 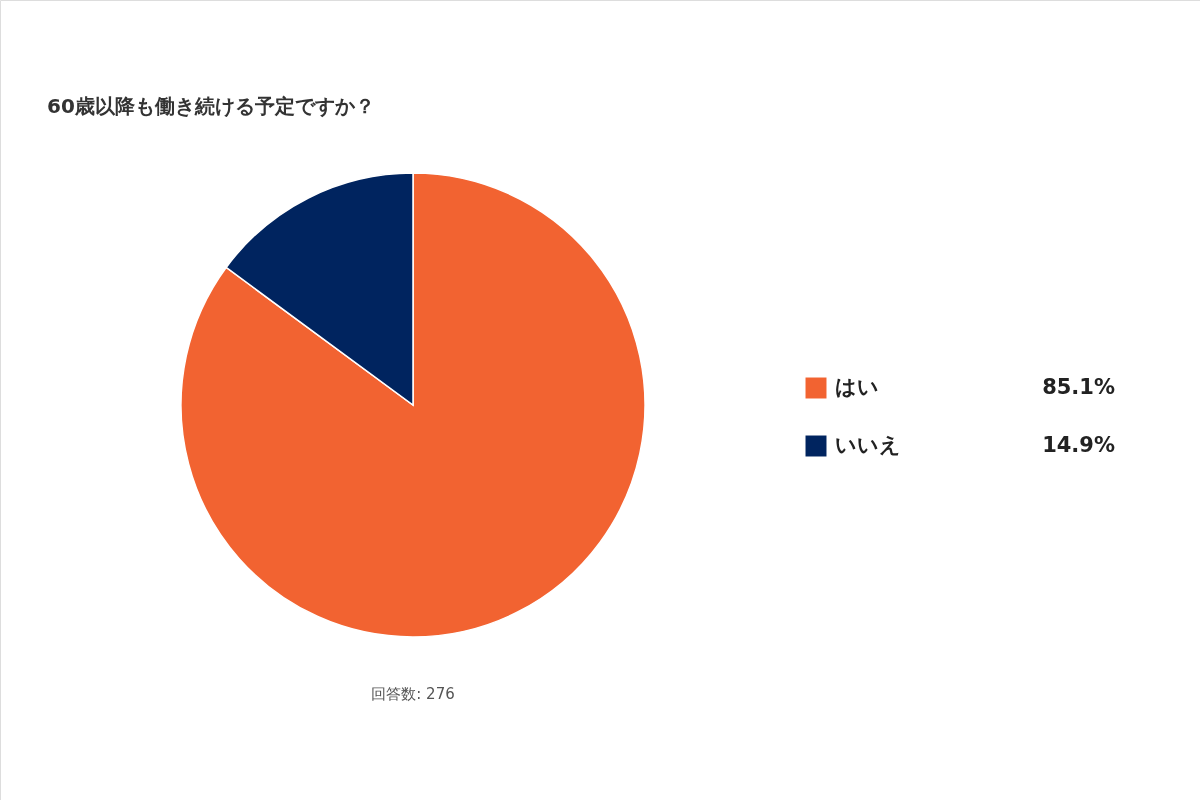 What do you see at coordinates (1078, 387) in the screenshot?
I see `data-label: 85.1%` at bounding box center [1078, 387].